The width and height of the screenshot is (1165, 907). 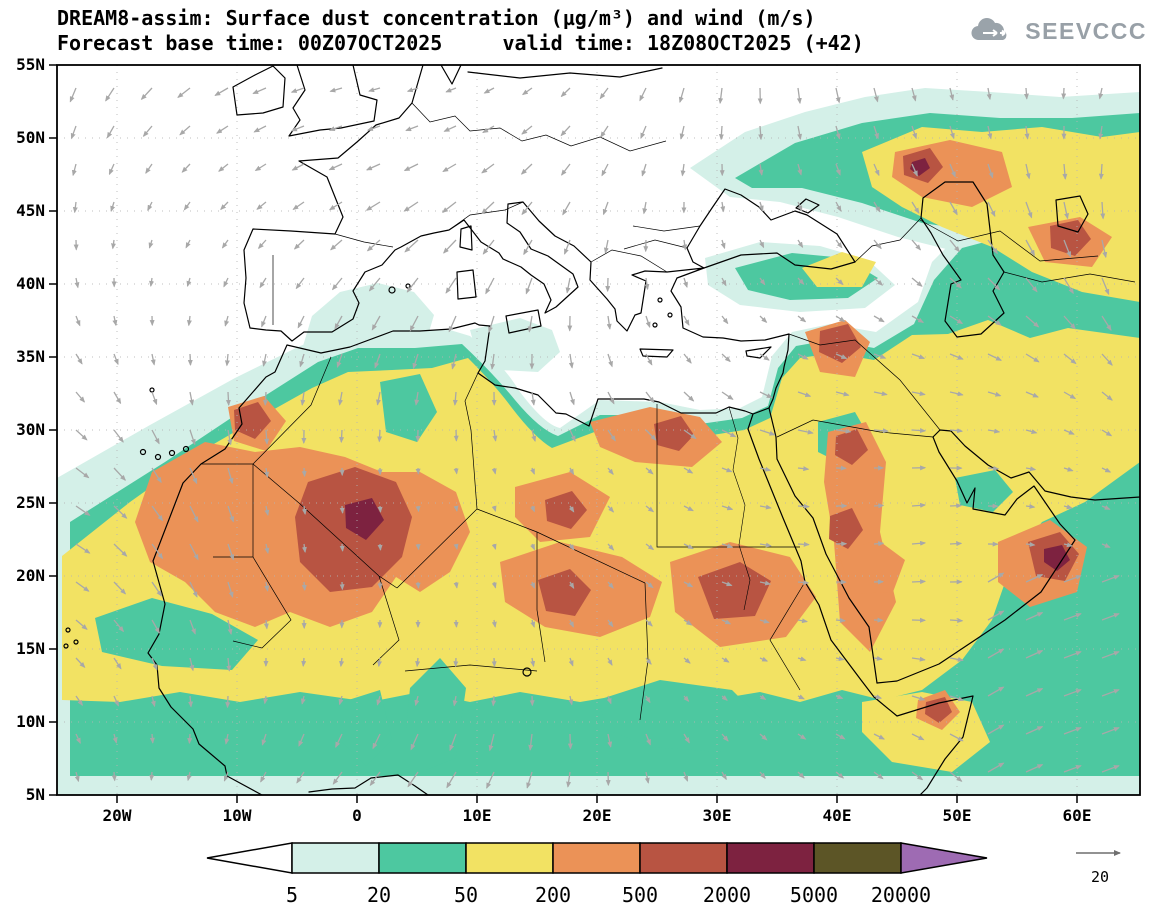 I want to click on lat-tick-label: 30N, so click(x=30, y=429).